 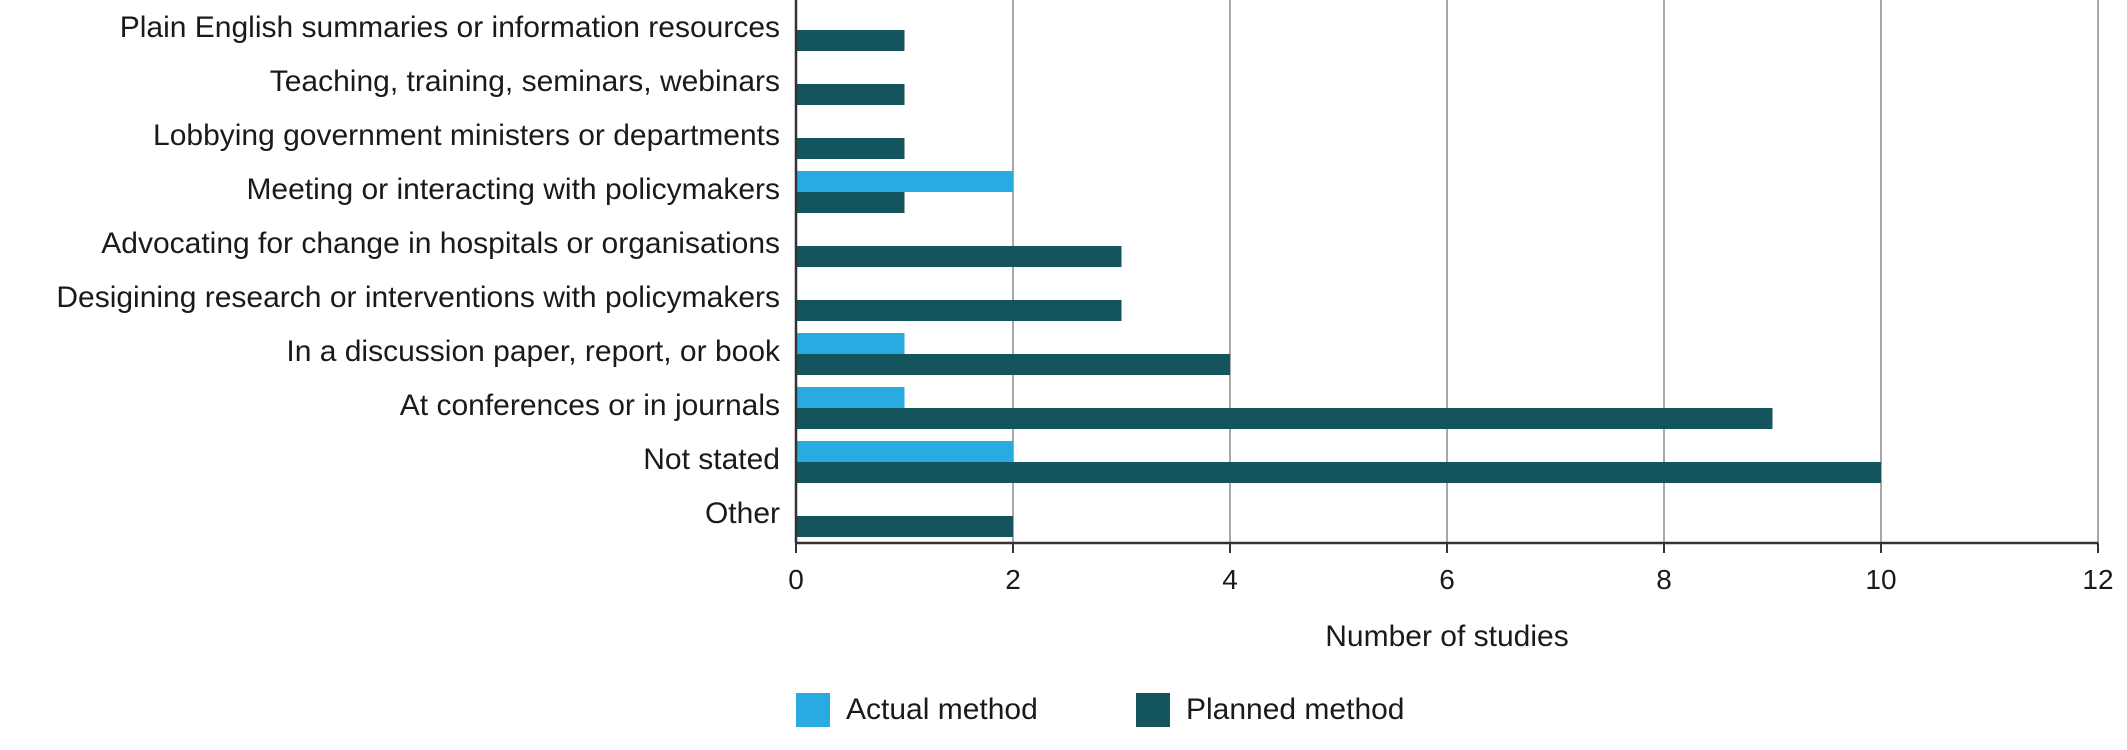 I want to click on x-axis-title: Number of studies, so click(x=1446, y=636).